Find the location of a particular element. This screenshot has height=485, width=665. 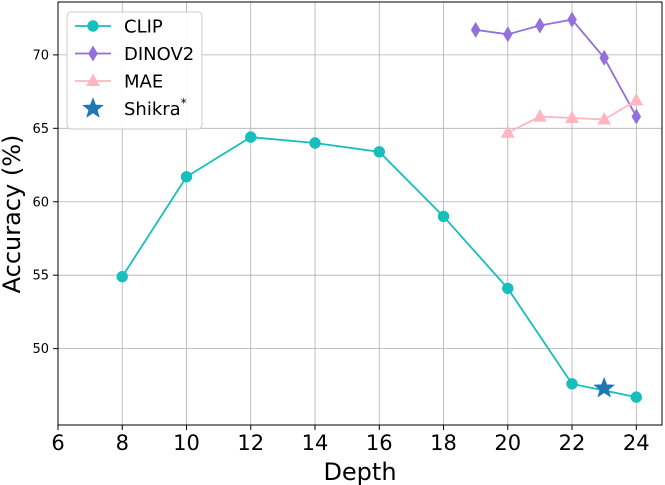

x-tick-label: 24 is located at coordinates (636, 443).